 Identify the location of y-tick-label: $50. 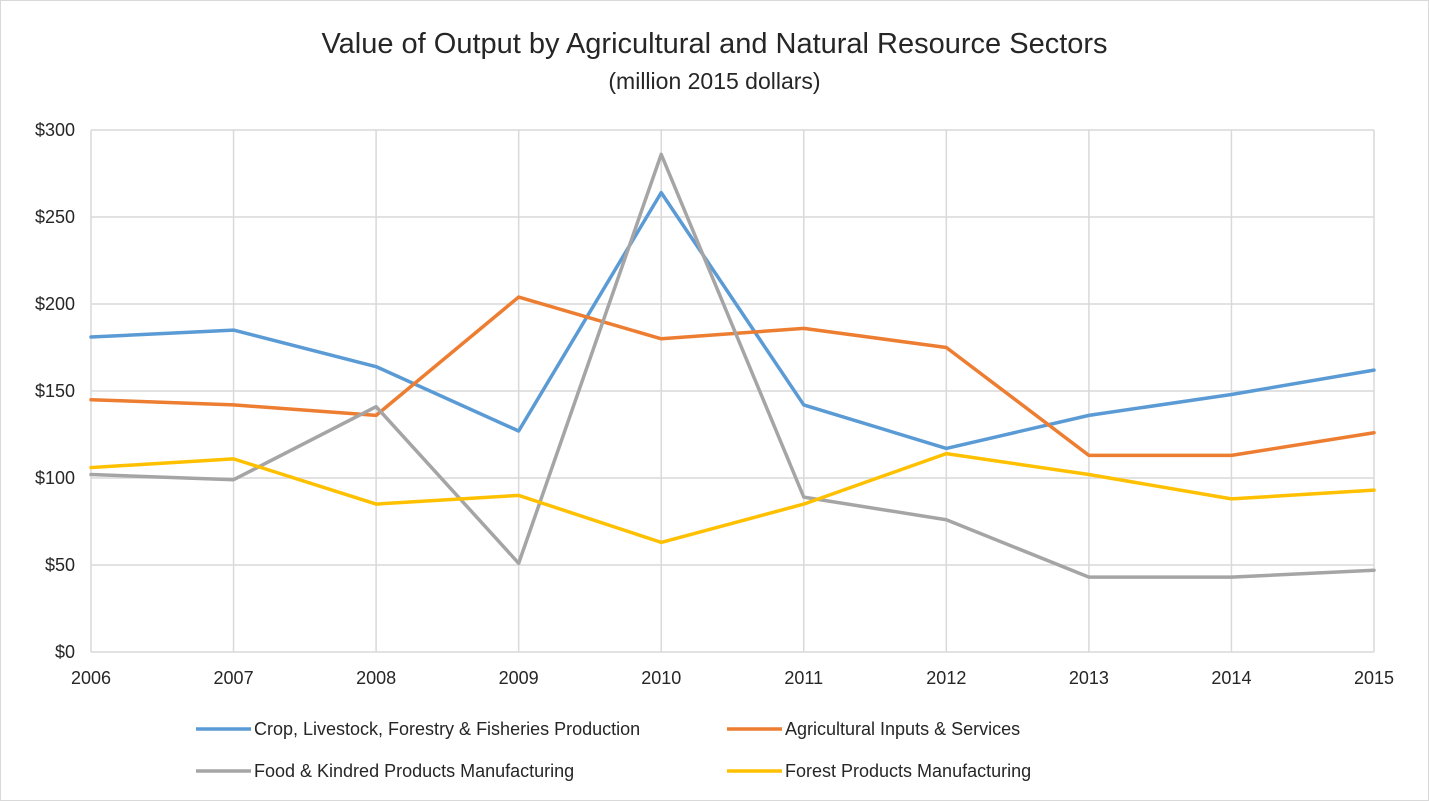
(60, 565).